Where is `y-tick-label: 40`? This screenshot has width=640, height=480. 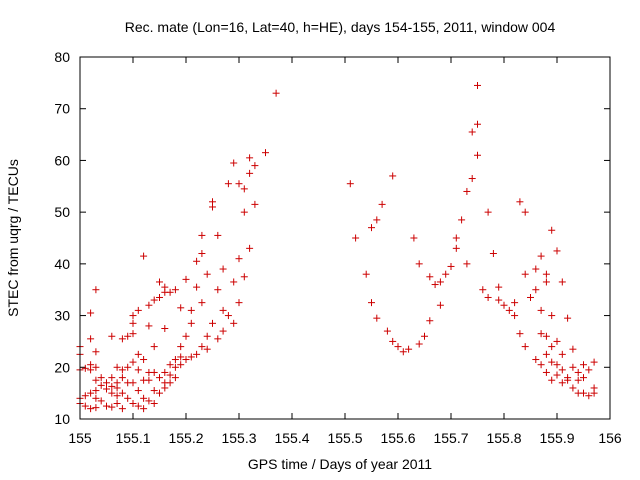
y-tick-label: 40 is located at coordinates (62, 264).